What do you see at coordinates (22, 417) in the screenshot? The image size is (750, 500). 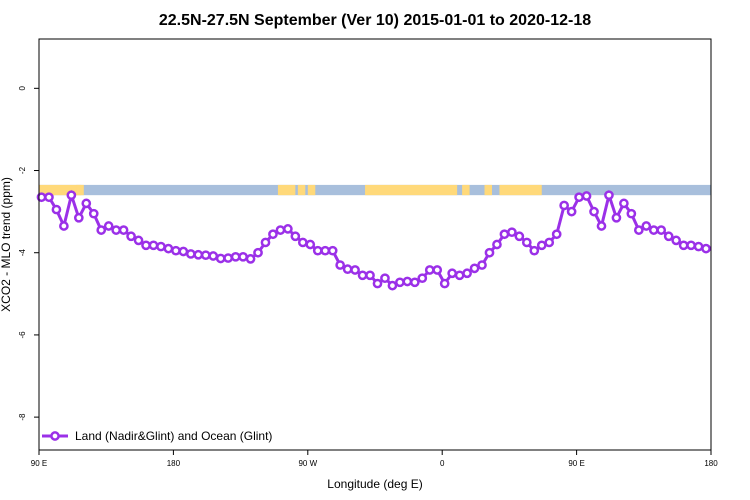 I see `y-tick-label: -8` at bounding box center [22, 417].